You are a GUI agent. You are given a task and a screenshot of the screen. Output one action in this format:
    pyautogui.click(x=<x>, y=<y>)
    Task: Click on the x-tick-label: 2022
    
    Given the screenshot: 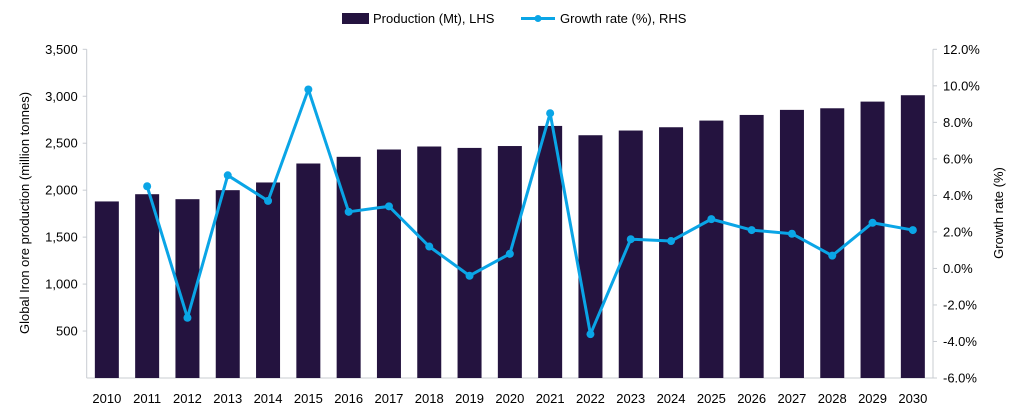 What is the action you would take?
    pyautogui.click(x=590, y=398)
    